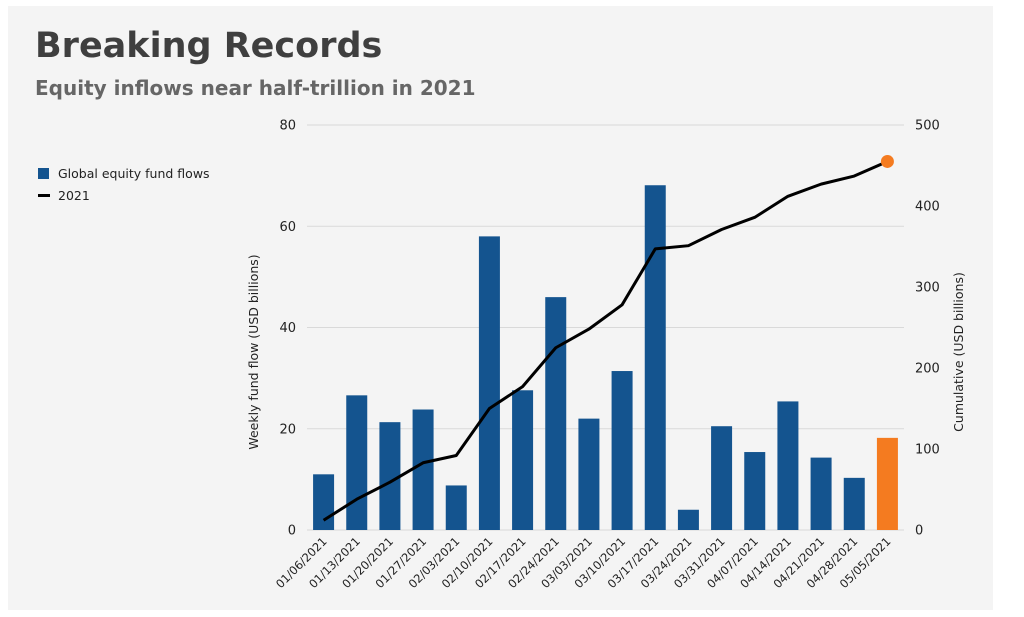 Image resolution: width=1024 pixels, height=617 pixels. What do you see at coordinates (43, 173) in the screenshot?
I see `legend-swatch-bar` at bounding box center [43, 173].